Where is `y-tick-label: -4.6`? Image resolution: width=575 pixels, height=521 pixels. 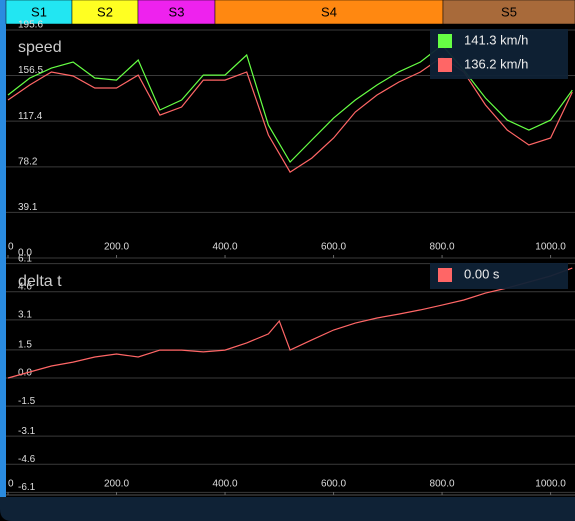 y-tick-label: -4.6 is located at coordinates (27, 459).